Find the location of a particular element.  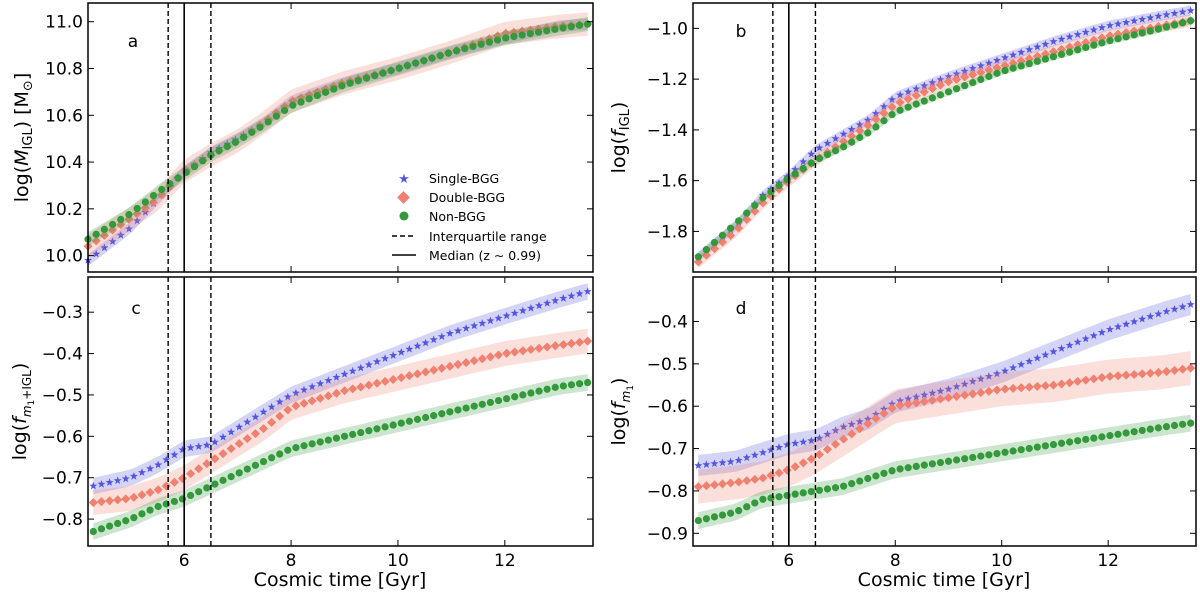

legend-non-marker is located at coordinates (404, 216).